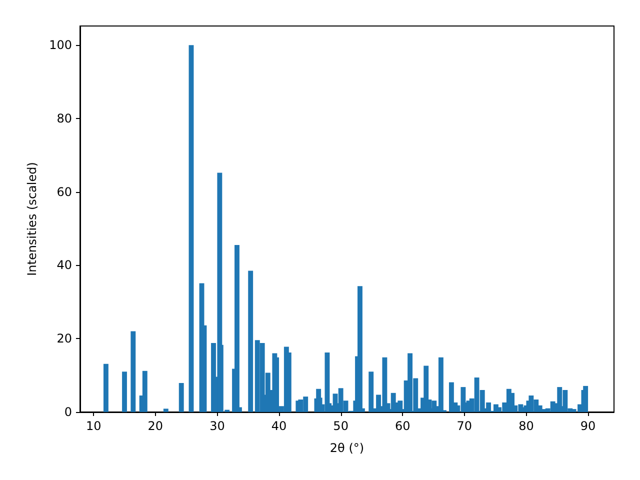  What do you see at coordinates (32, 219) in the screenshot?
I see `y-axis-title: Intensities (scaled)` at bounding box center [32, 219].